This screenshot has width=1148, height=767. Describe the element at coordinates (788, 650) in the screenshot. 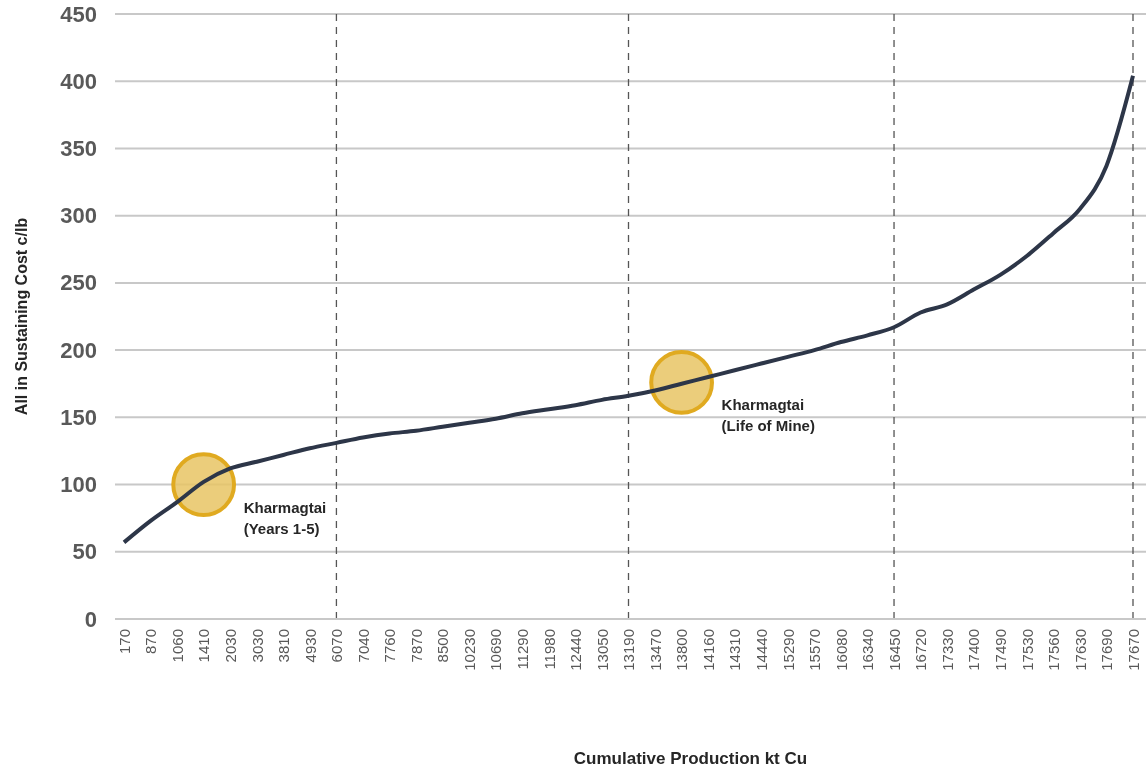

I see `x-tick-label: 15290` at that location.